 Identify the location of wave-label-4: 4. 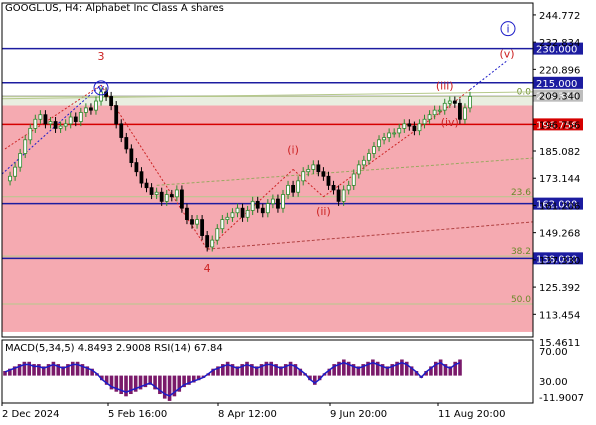
(207, 268).